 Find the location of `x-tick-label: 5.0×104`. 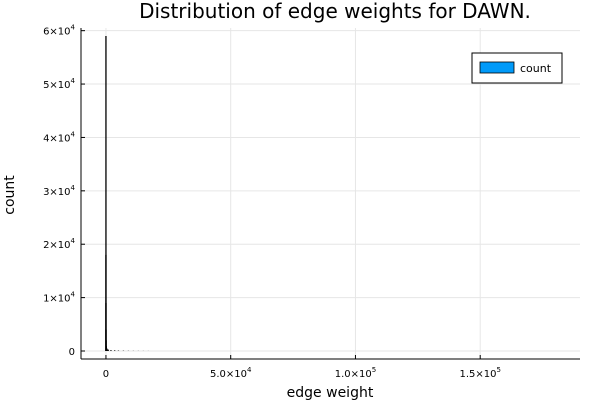

x-tick-label: 5.0×104 is located at coordinates (231, 373).